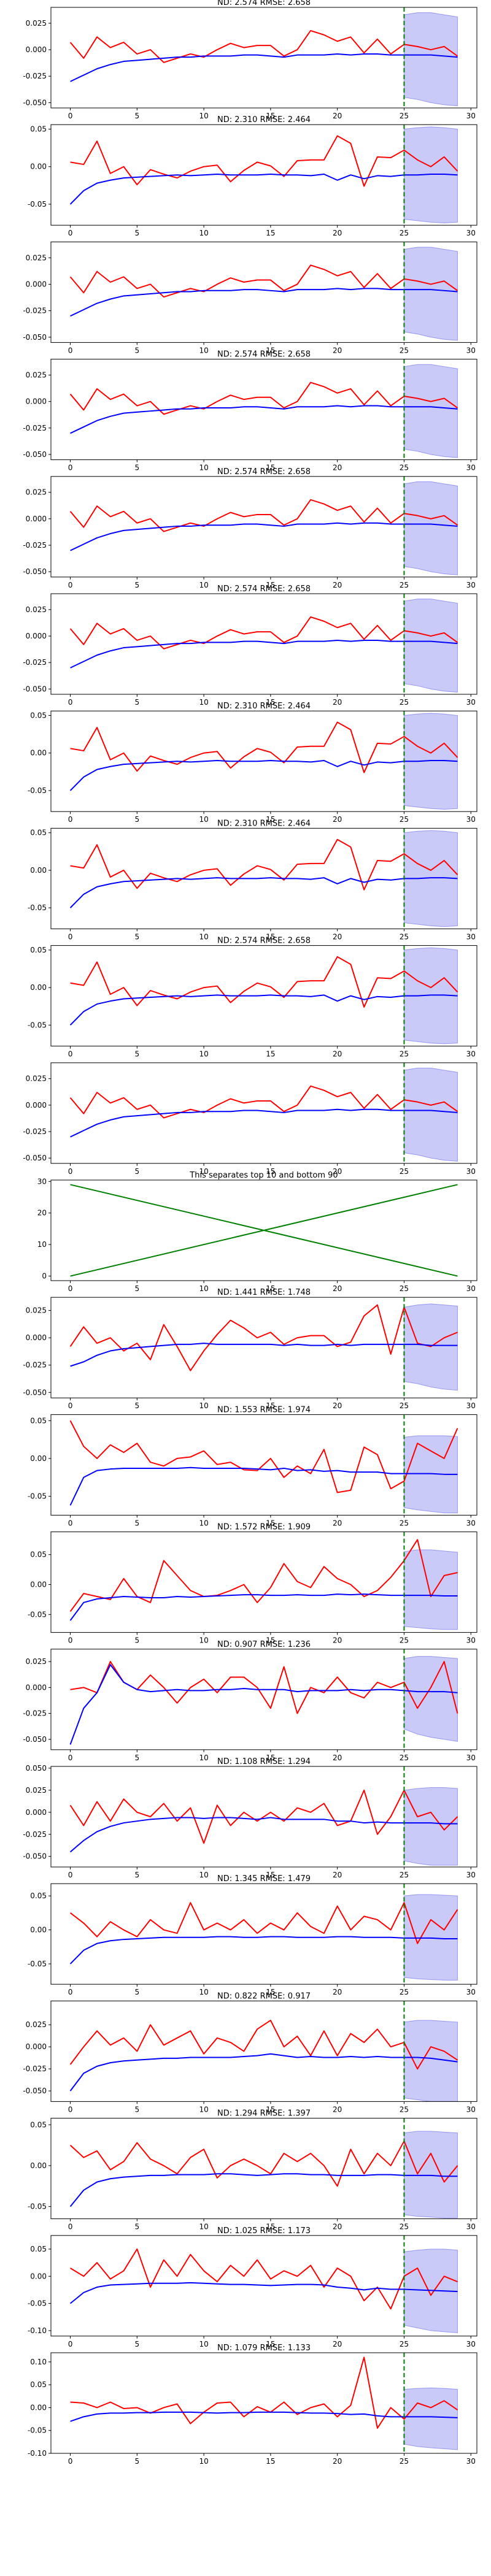 The height and width of the screenshot is (2576, 491). I want to click on y-tick-label: 0.000, so click(37, 1337).